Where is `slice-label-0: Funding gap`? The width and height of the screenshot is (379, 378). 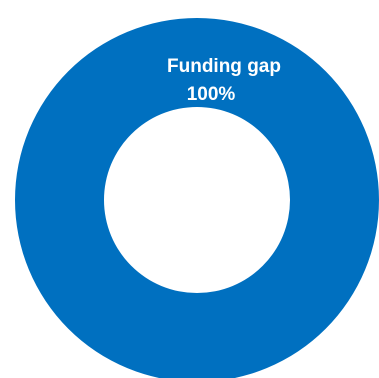
slice-label-0: Funding gap is located at coordinates (224, 66).